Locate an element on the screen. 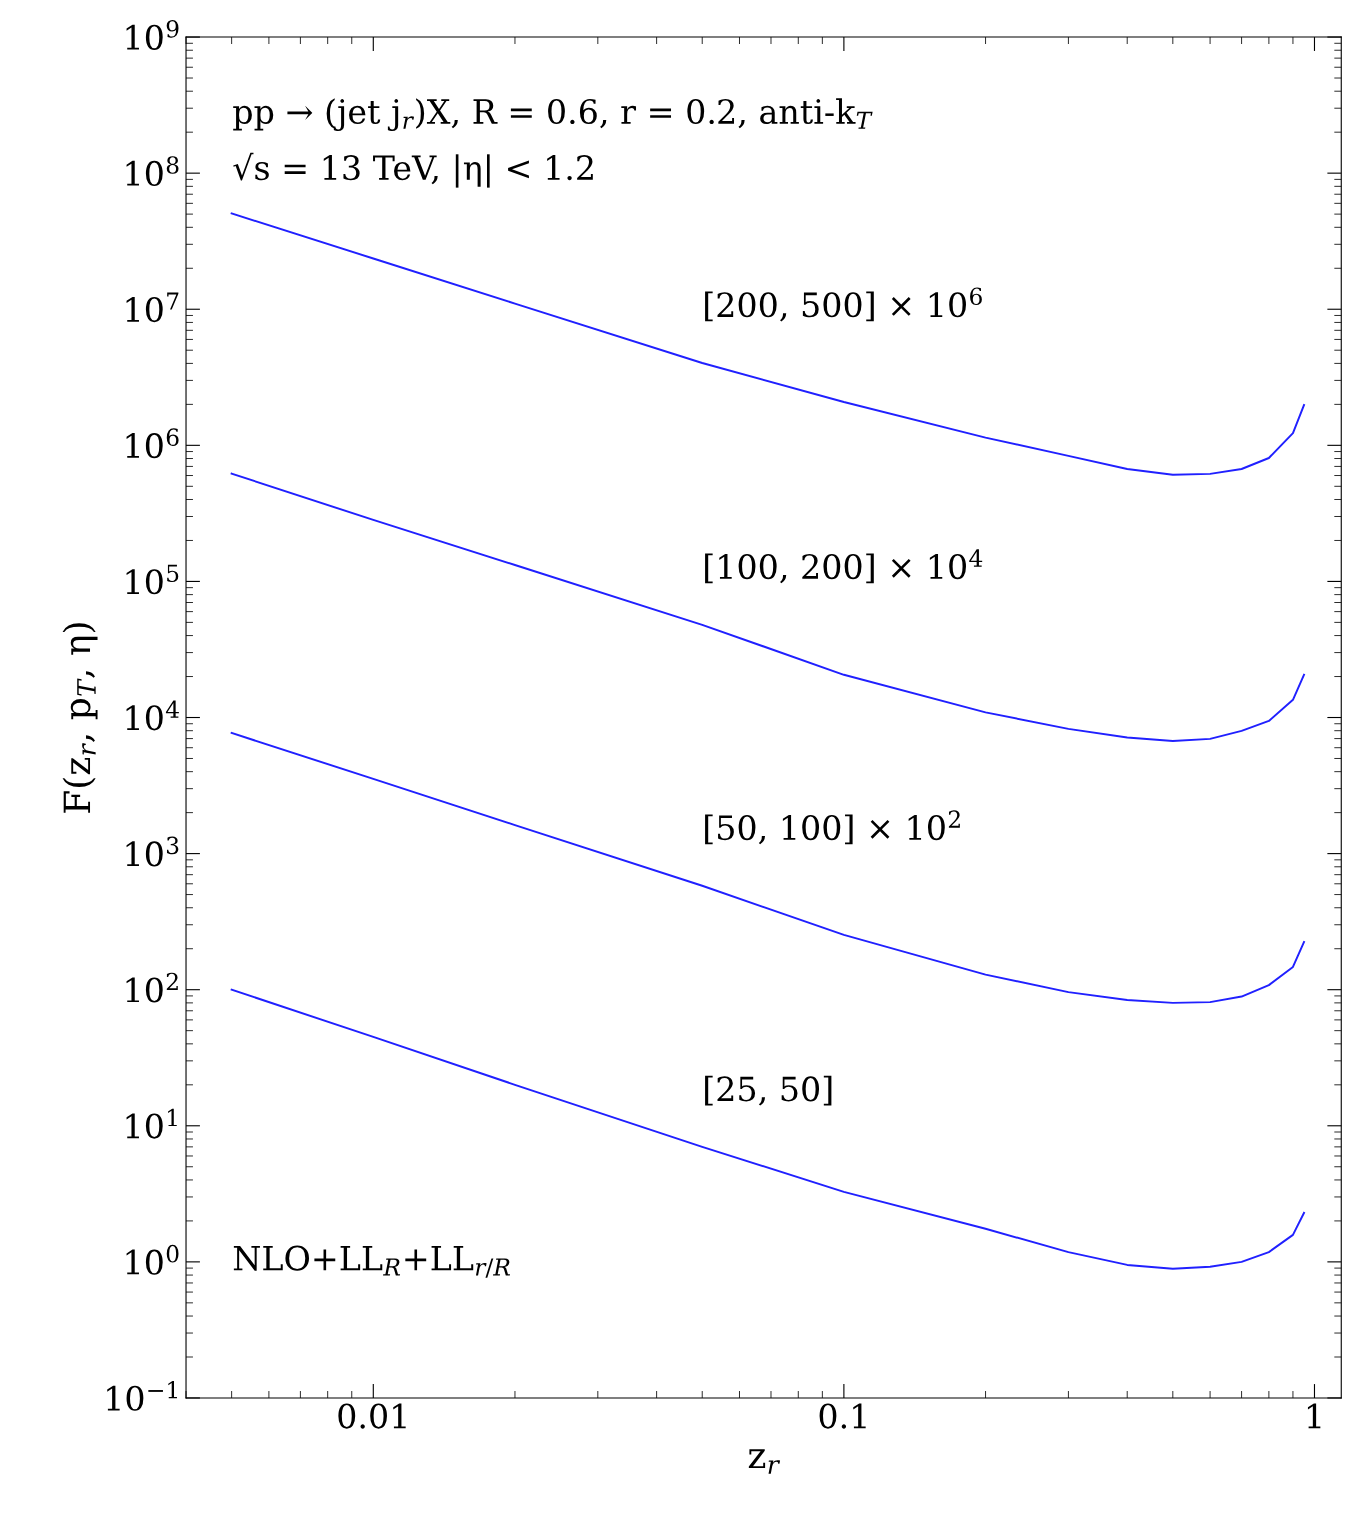  y-tick-label: 10$^{0}$ is located at coordinates (152, 1259).